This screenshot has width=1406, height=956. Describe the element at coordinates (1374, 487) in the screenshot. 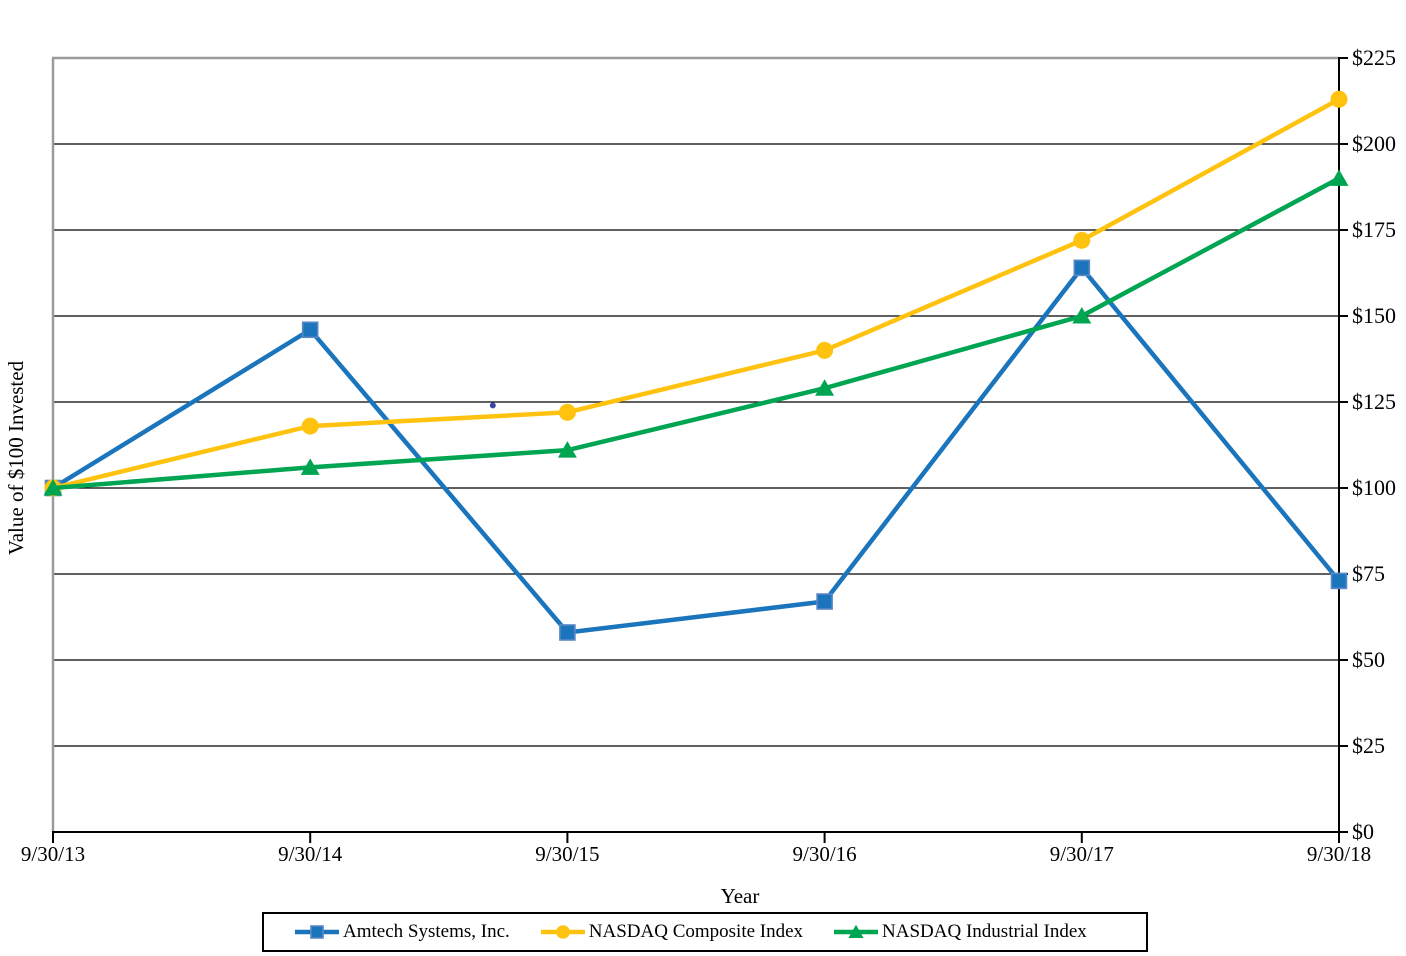

I see `y-tick-label: $100` at that location.